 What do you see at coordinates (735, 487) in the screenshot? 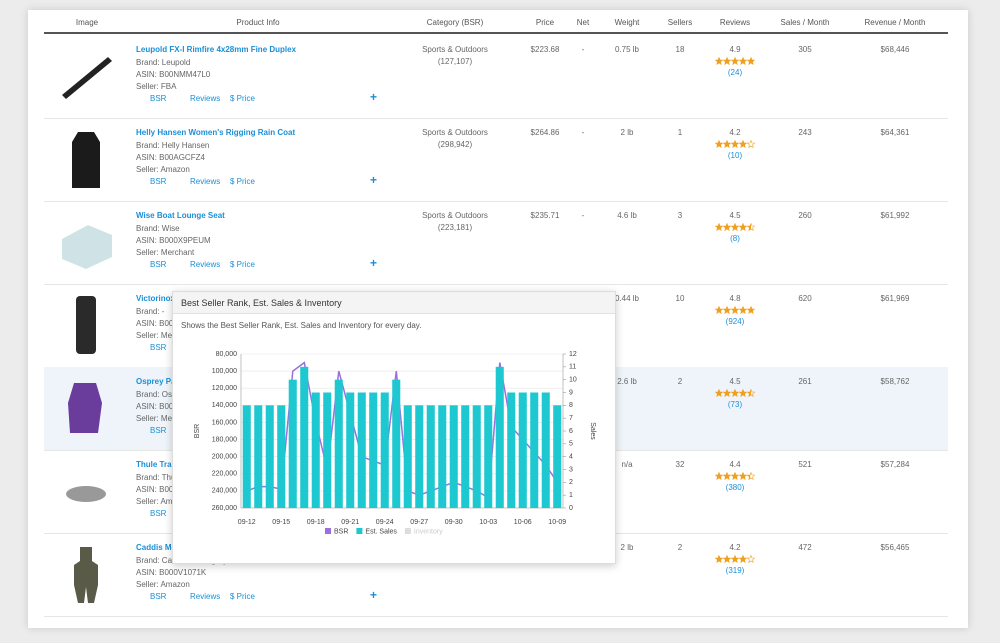
I see `review-count: (380)` at bounding box center [735, 487].